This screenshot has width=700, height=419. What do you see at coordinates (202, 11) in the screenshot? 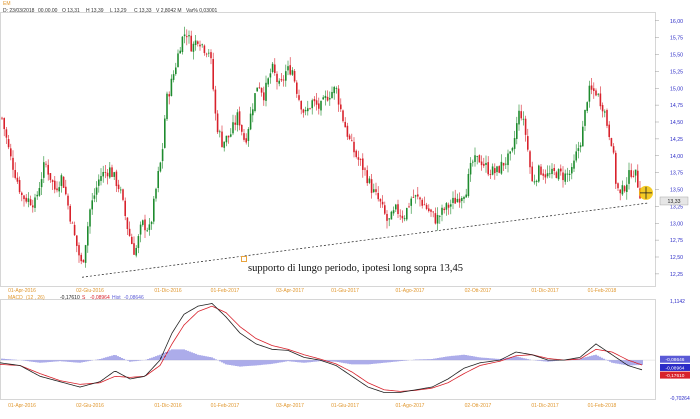
I see `var-readout: Var% 0,03001` at bounding box center [202, 11].